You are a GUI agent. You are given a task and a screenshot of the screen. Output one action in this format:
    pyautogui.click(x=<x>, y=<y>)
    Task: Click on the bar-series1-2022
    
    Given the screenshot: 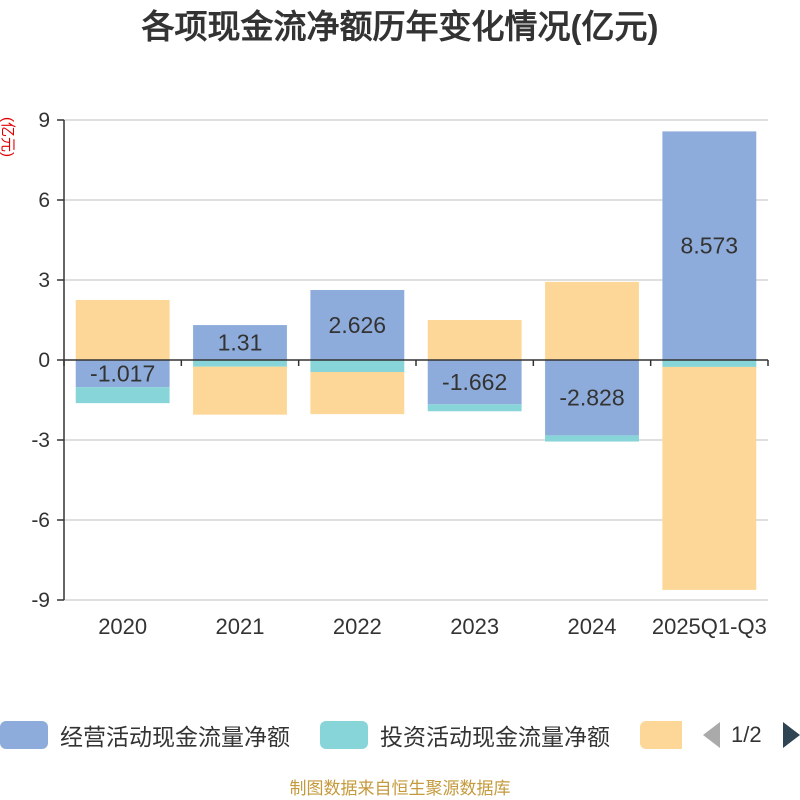 What is the action you would take?
    pyautogui.click(x=357, y=366)
    